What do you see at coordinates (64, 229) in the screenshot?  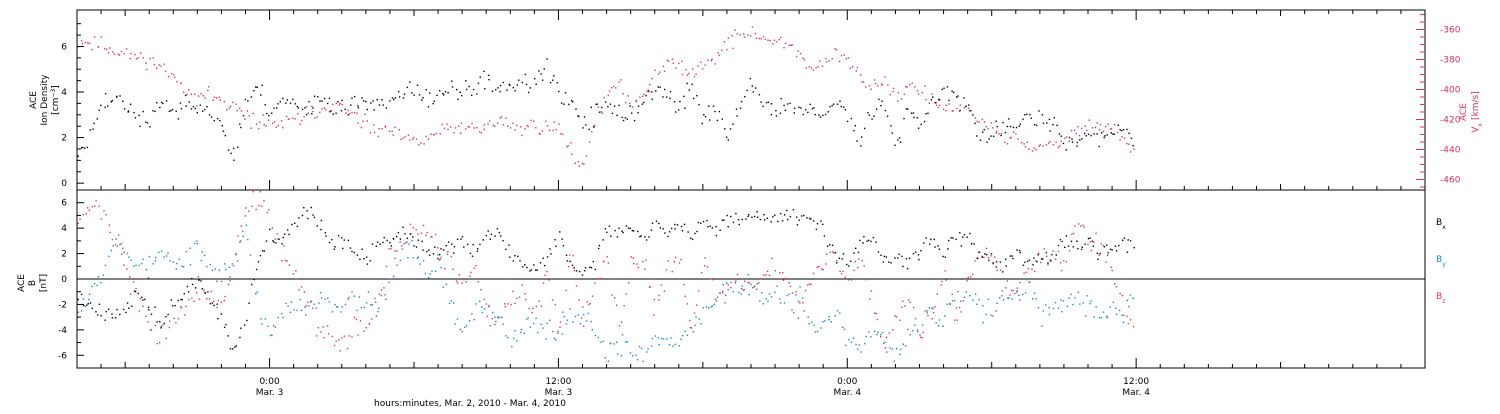 I see `b-tick-label: 4` at bounding box center [64, 229].